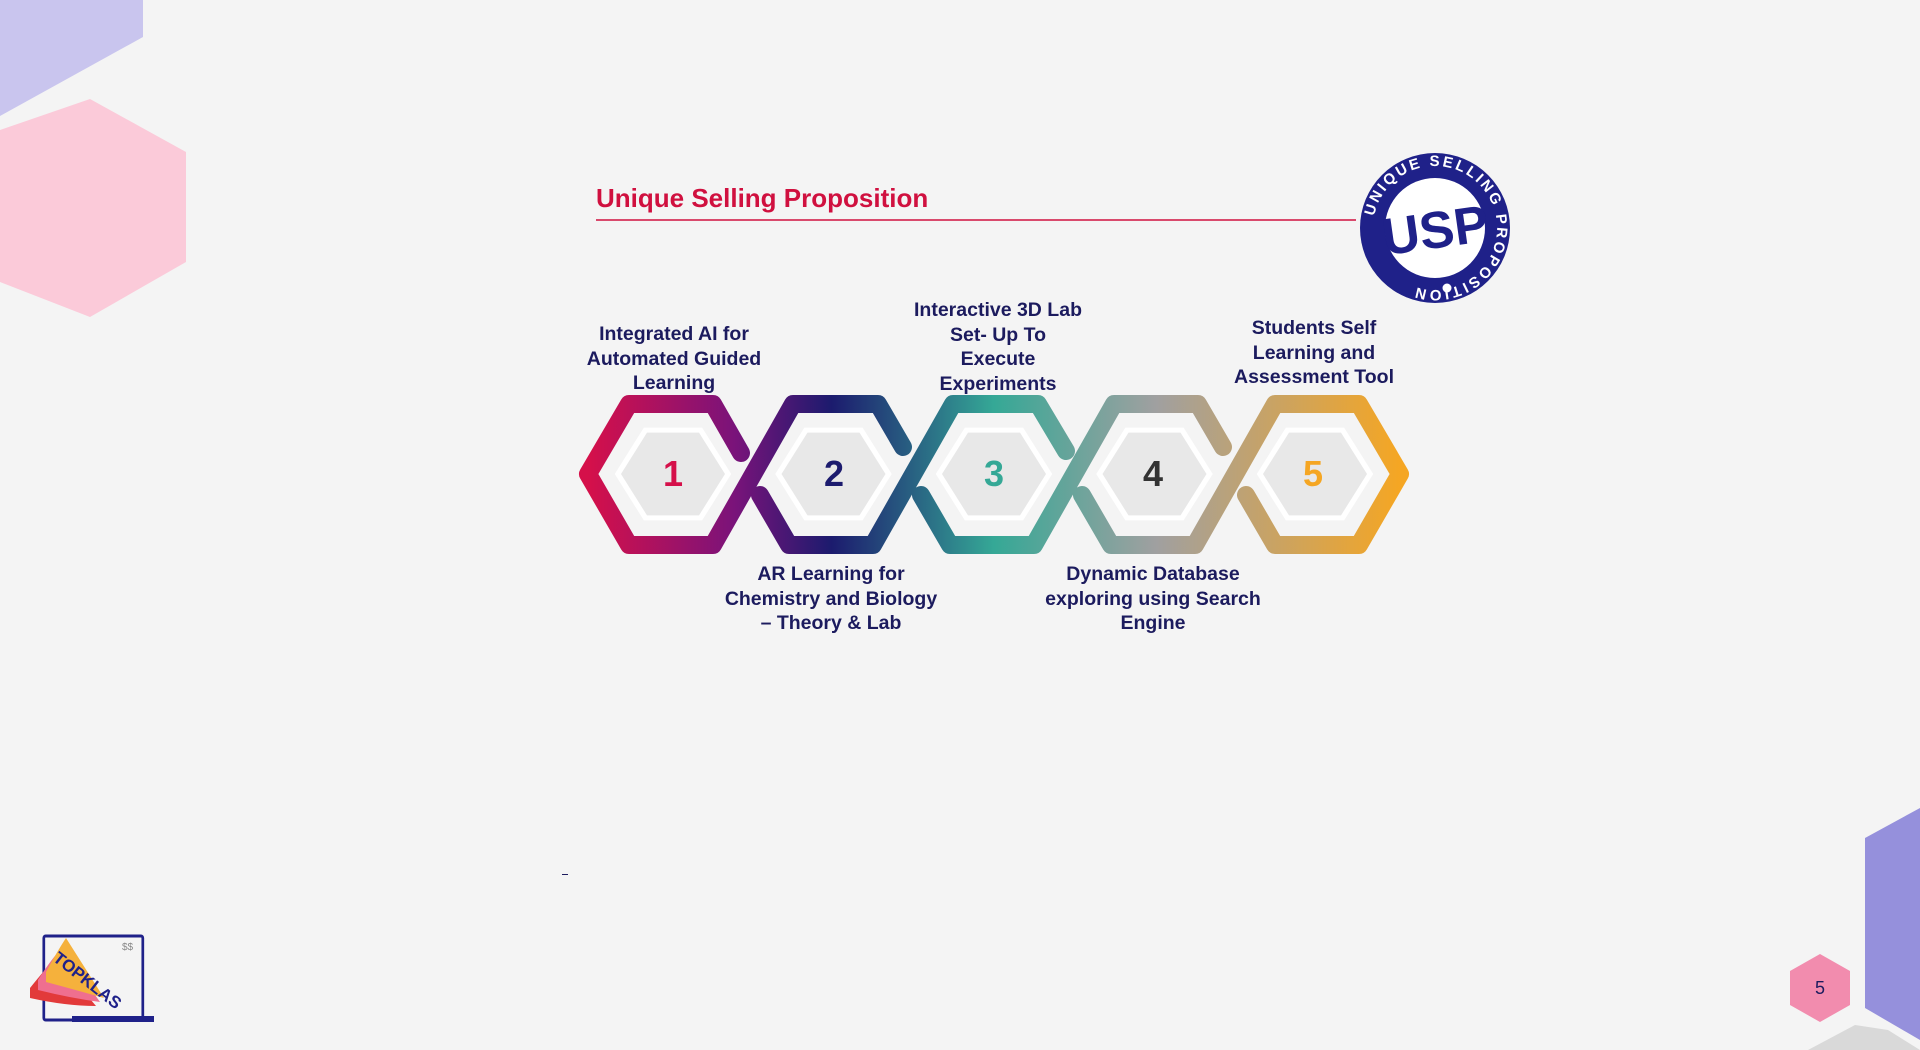 This screenshot has width=1920, height=1050. I want to click on corner-strip-bottom-right, so click(1892, 924).